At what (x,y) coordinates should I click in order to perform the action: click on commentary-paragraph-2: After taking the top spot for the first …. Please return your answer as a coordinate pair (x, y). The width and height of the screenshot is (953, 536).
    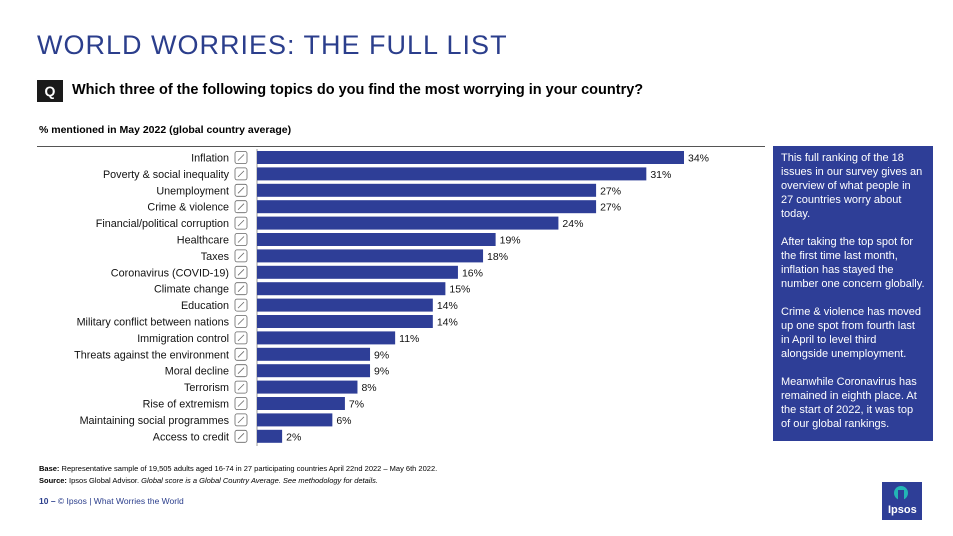
    Looking at the image, I should click on (853, 263).